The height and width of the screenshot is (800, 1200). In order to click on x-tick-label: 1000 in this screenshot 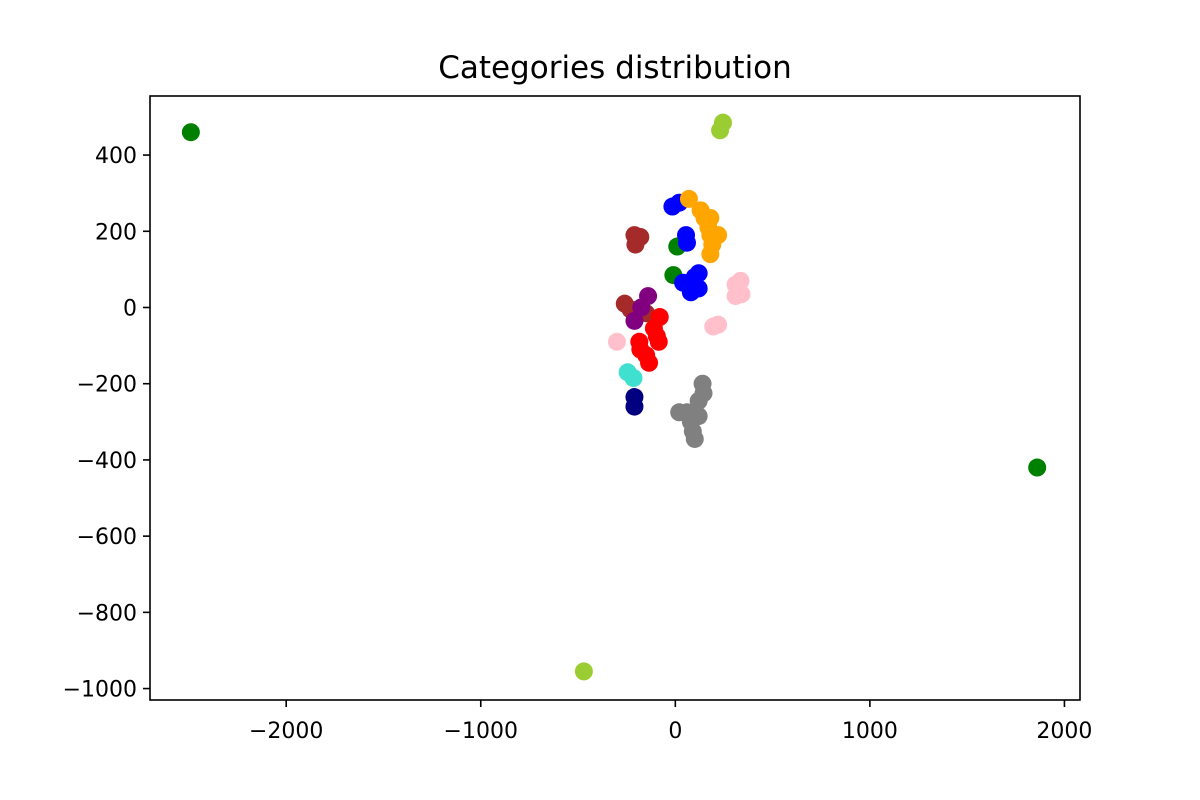, I will do `click(870, 731)`.